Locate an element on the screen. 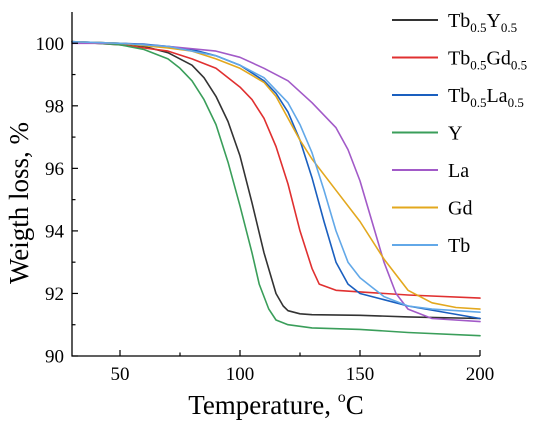  legend-label-5: Gd is located at coordinates (460, 209).